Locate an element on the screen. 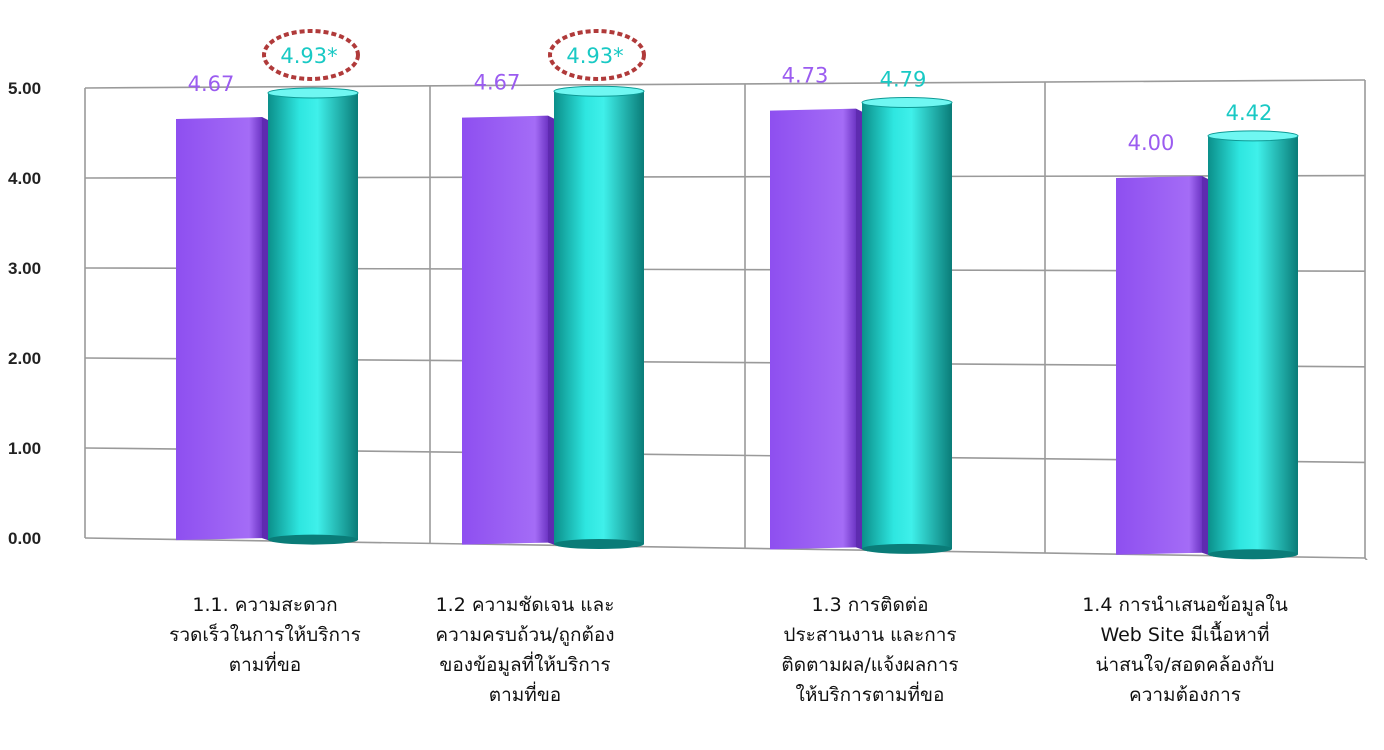 This screenshot has width=1384, height=750. gridline-h is located at coordinates (725, 84).